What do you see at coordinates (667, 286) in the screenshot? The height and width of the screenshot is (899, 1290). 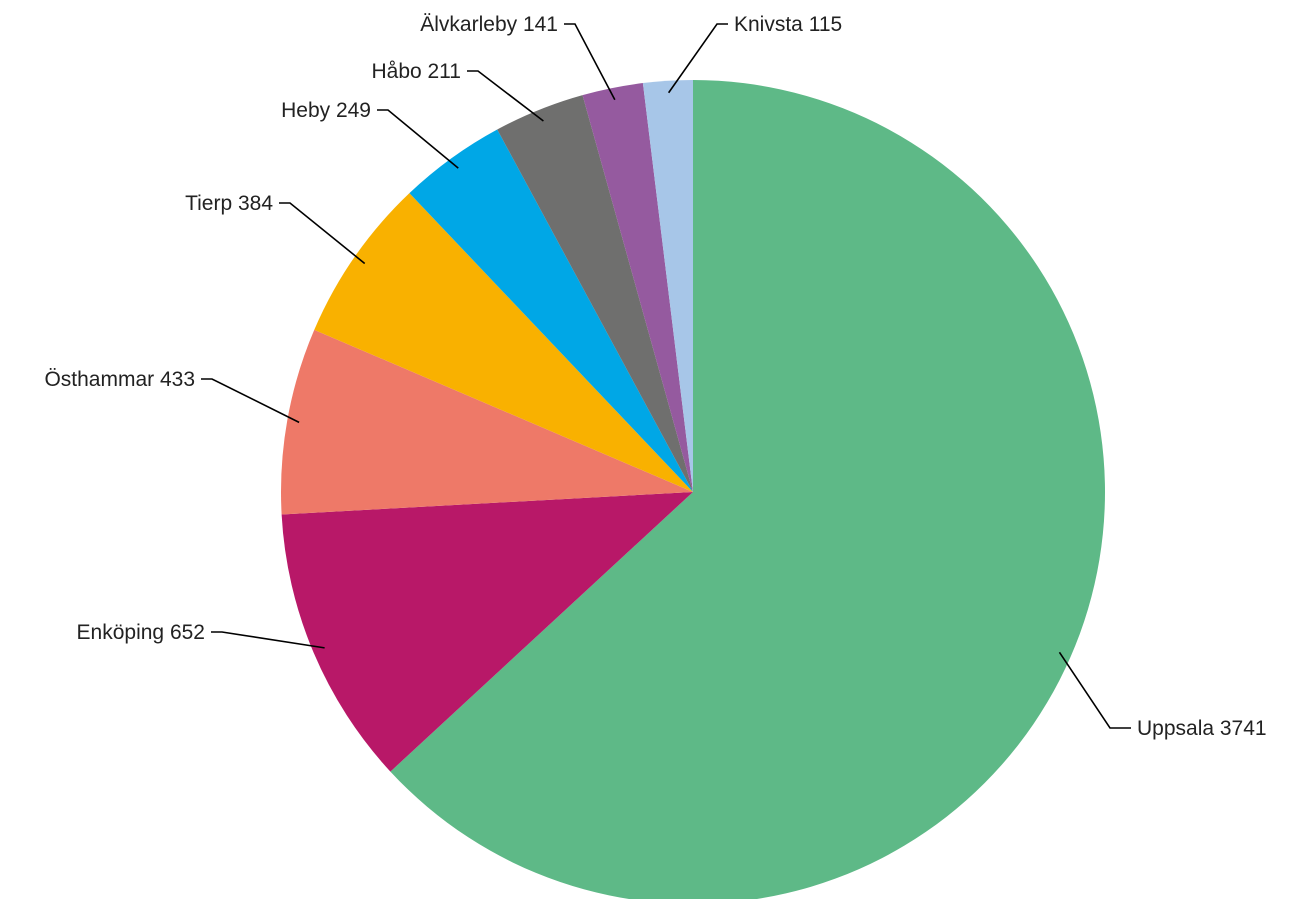 I see `pie-slice-knivsta` at bounding box center [667, 286].